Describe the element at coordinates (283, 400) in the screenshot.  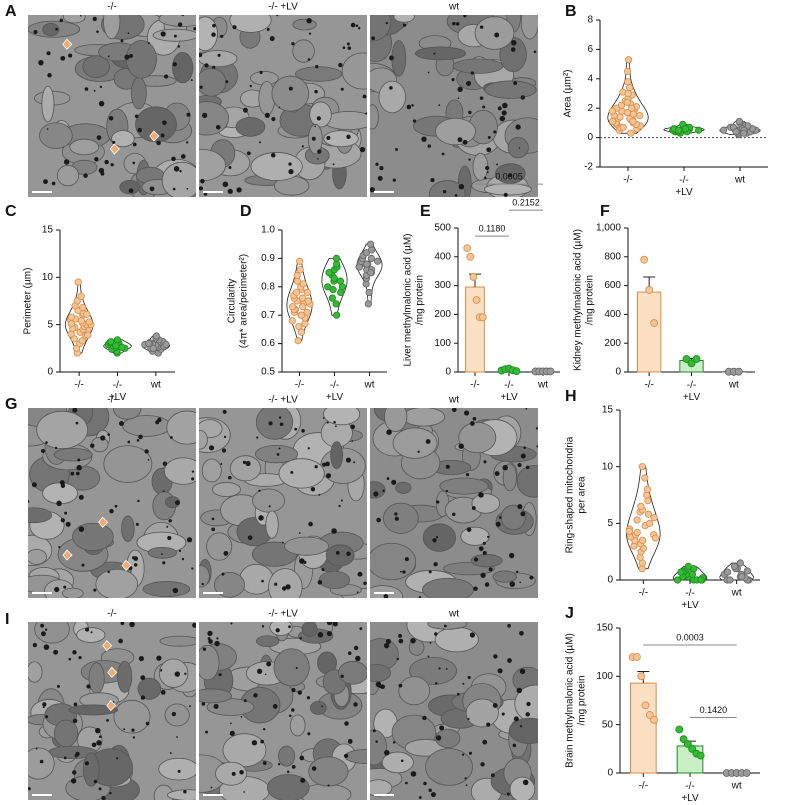
I see `micrograph-label: -/- +LV` at that location.